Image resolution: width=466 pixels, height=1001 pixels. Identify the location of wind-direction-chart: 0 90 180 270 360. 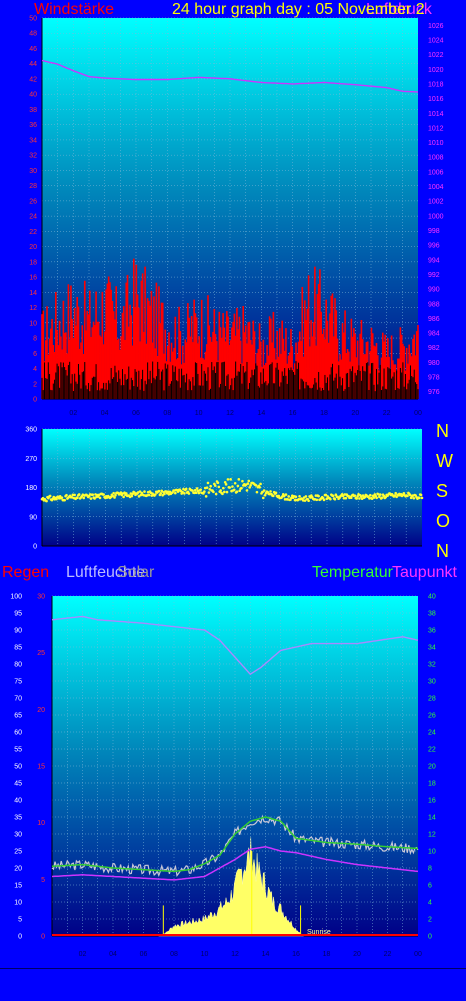
(224, 489).